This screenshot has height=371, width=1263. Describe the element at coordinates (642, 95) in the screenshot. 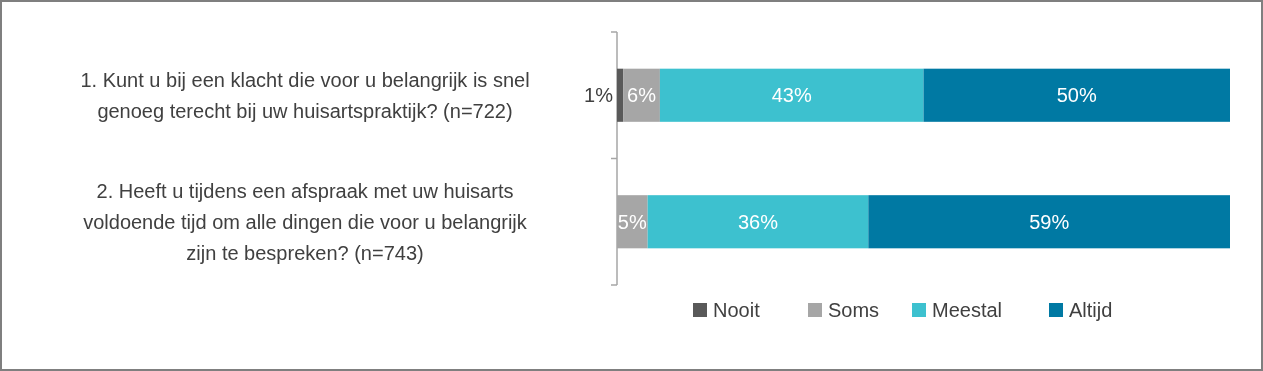

I see `data-label: 6%` at that location.